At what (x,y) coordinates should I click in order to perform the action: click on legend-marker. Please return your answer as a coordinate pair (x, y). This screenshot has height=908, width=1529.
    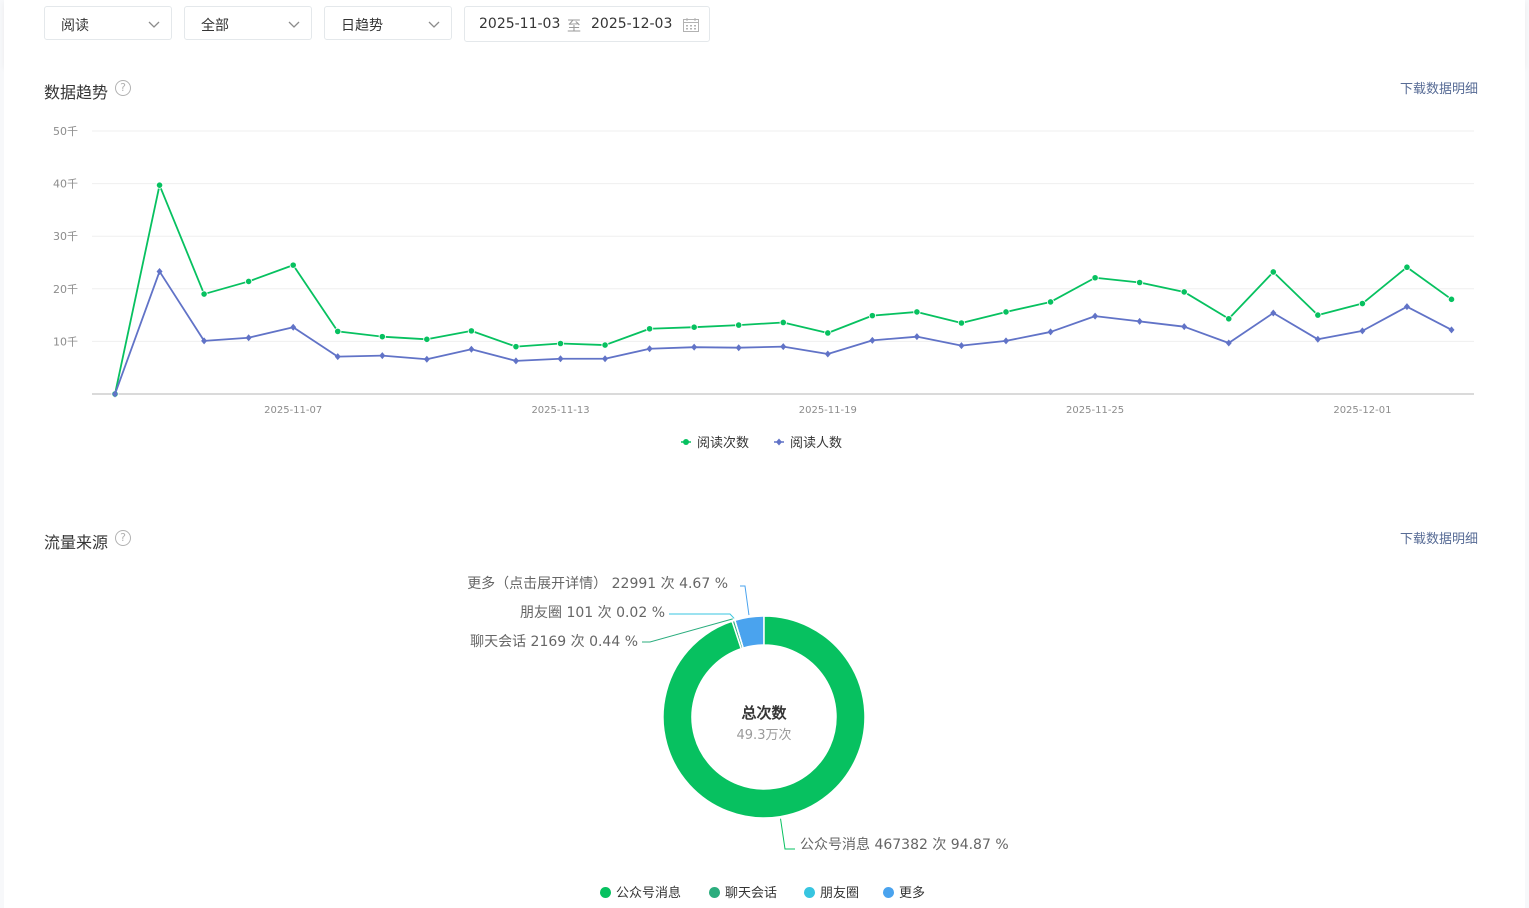
    Looking at the image, I should click on (686, 442).